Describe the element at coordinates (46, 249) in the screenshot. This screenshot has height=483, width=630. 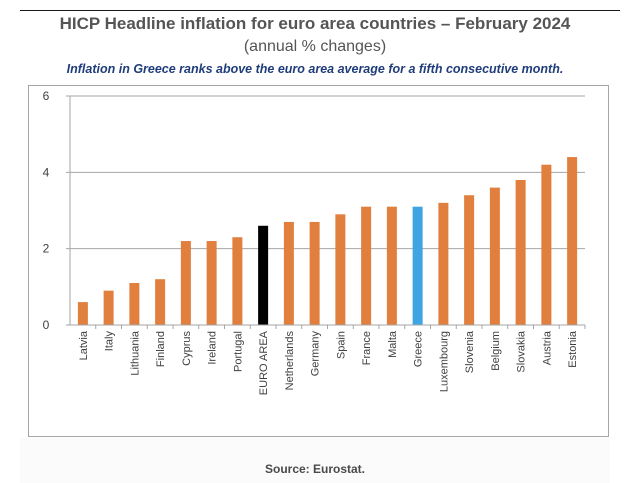
I see `y-tick-label: 2` at that location.